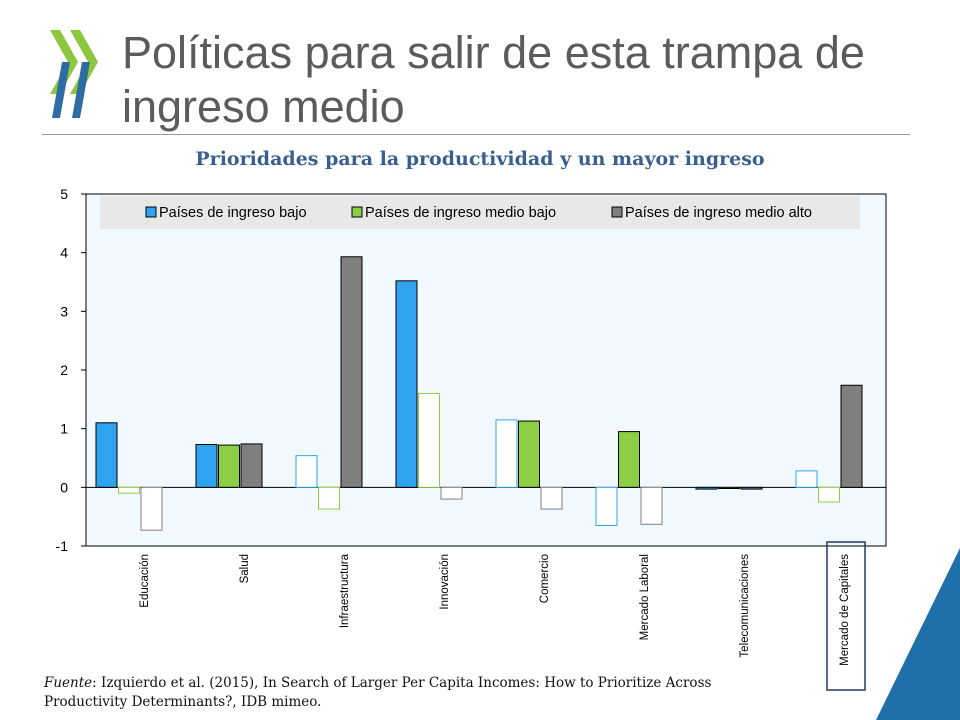 The width and height of the screenshot is (960, 720). I want to click on title-divider, so click(476, 134).